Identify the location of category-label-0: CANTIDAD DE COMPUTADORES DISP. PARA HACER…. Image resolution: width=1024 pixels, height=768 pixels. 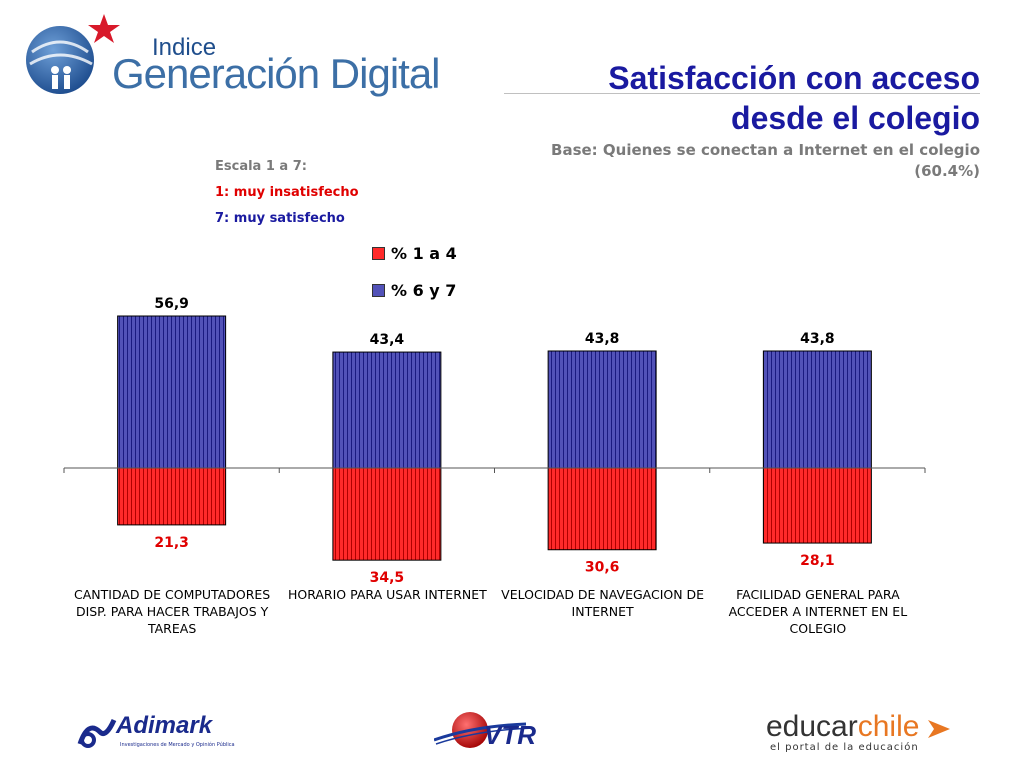
(172, 611).